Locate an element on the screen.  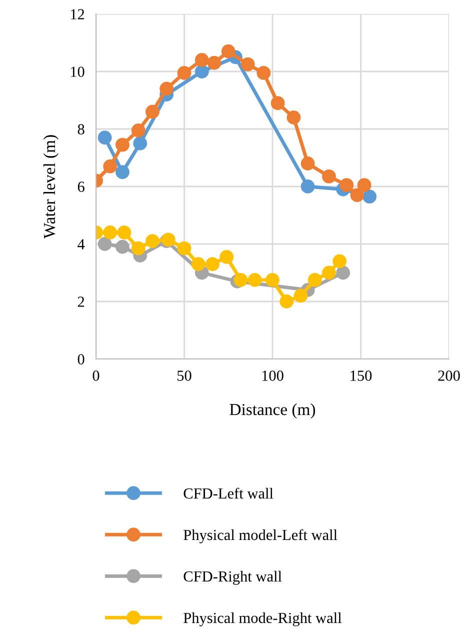
legend-label: CFD-Right wall is located at coordinates (233, 577).